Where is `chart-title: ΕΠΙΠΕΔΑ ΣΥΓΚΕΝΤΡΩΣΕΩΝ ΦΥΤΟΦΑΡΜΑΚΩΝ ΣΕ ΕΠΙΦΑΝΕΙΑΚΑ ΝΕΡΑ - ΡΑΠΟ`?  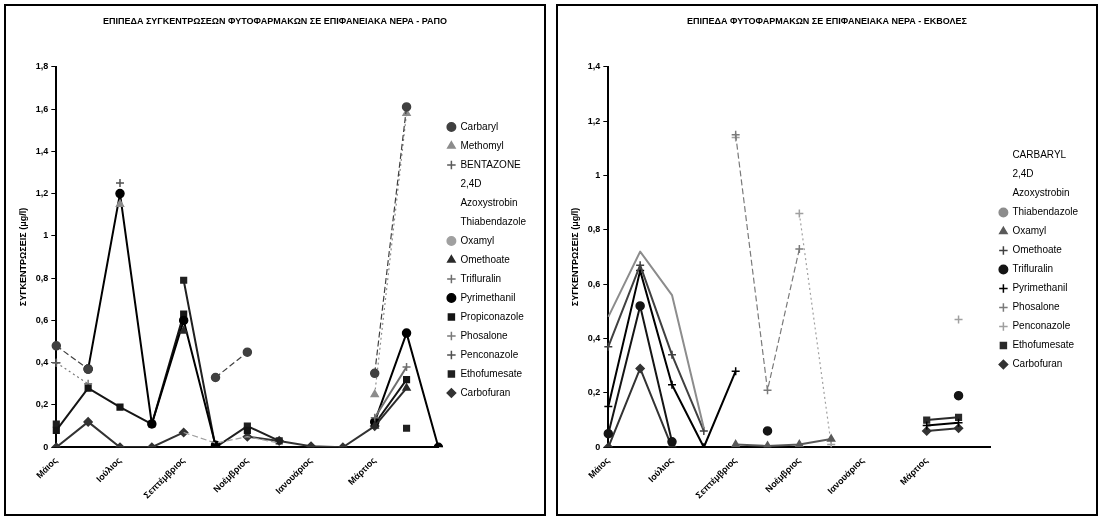 chart-title: ΕΠΙΠΕΔΑ ΣΥΓΚΕΝΤΡΩΣΕΩΝ ΦΥΤΟΦΑΡΜΑΚΩΝ ΣΕ ΕΠΙΦΑΝΕΙΑΚΑ ΝΕΡΑ - ΡΑΠΟ is located at coordinates (275, 20).